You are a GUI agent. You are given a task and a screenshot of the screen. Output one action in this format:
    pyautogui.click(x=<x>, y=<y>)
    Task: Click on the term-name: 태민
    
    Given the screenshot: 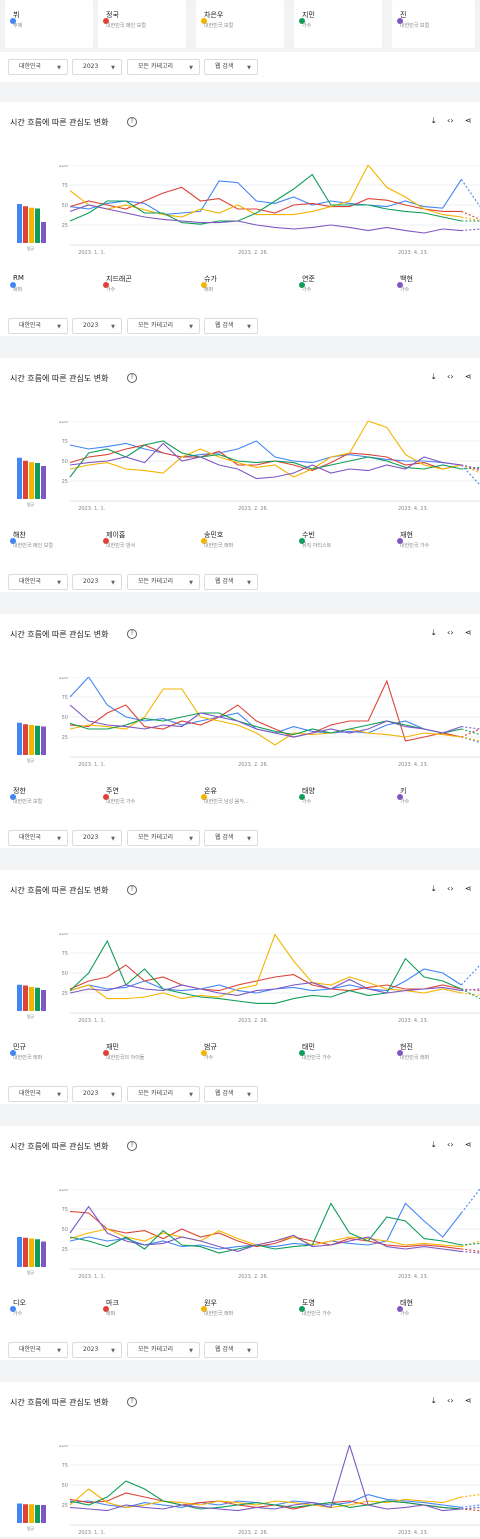 What is the action you would take?
    pyautogui.click(x=308, y=1047)
    